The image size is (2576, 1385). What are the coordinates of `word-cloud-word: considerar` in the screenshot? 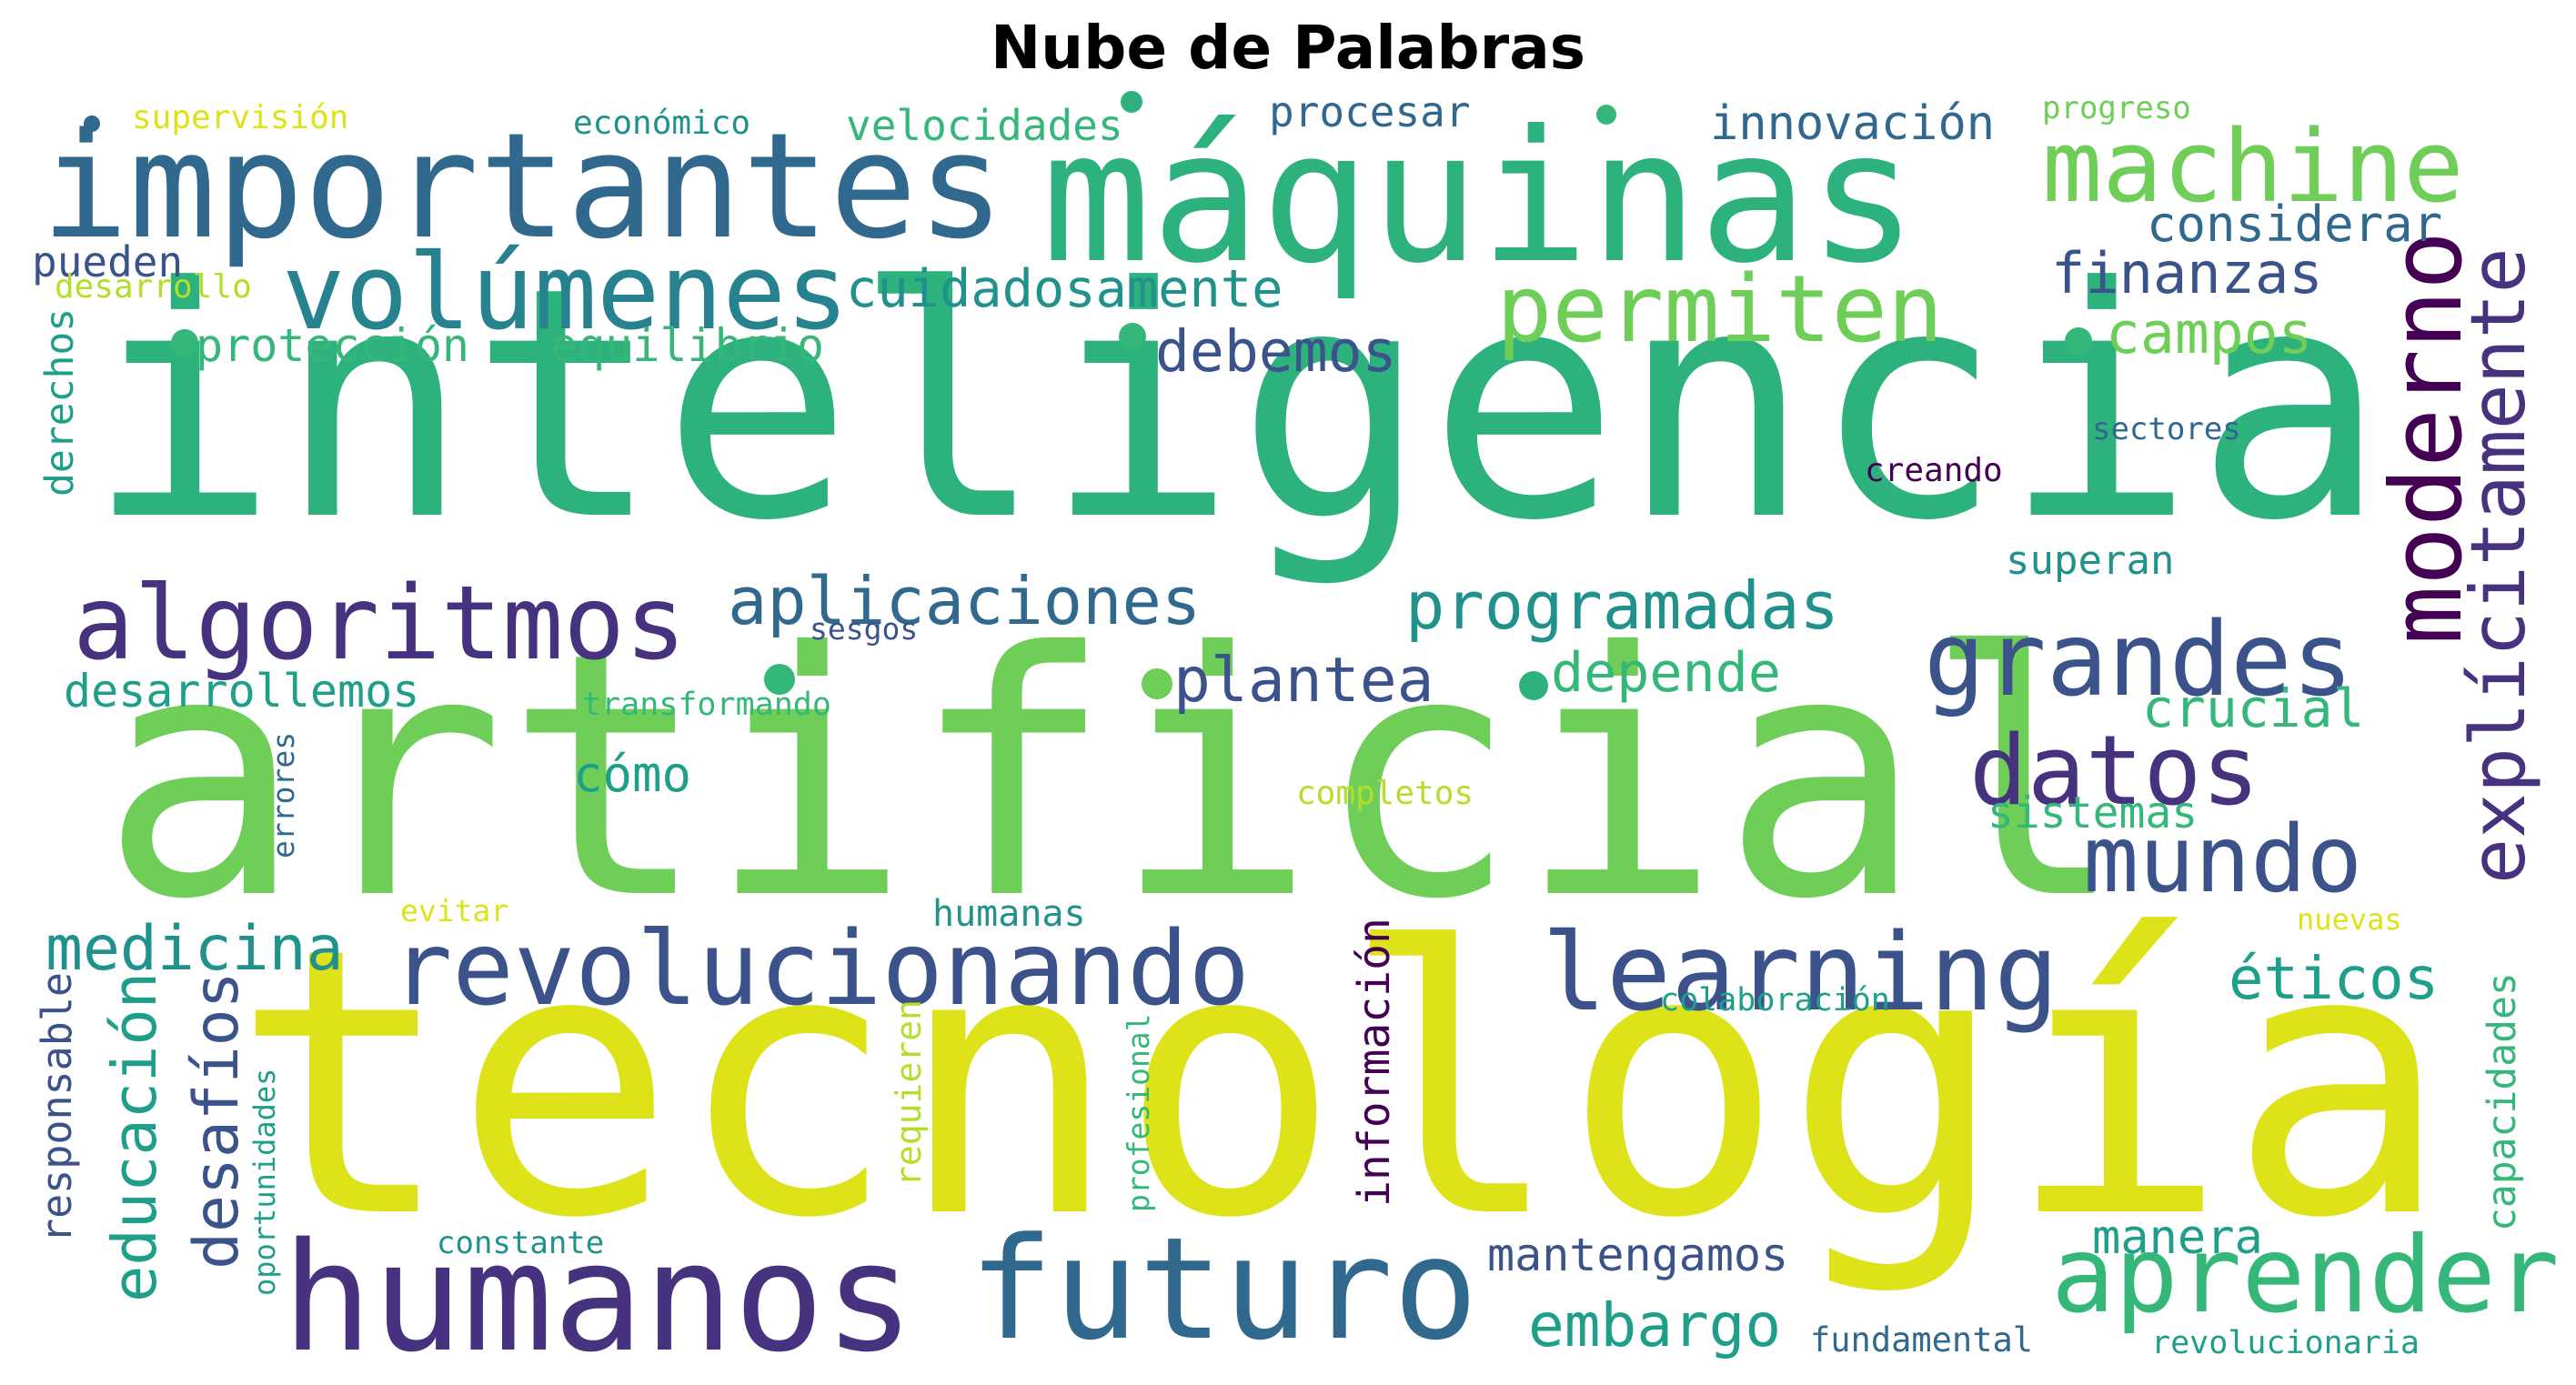 It's located at (2295, 225).